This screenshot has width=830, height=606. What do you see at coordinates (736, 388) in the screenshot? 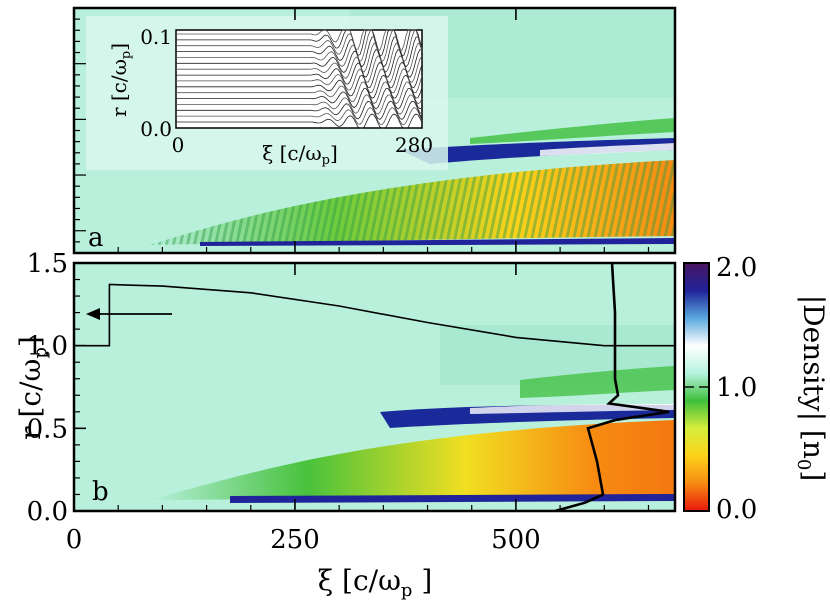
I see `colorbar-tick-label: 1.0` at bounding box center [736, 388].